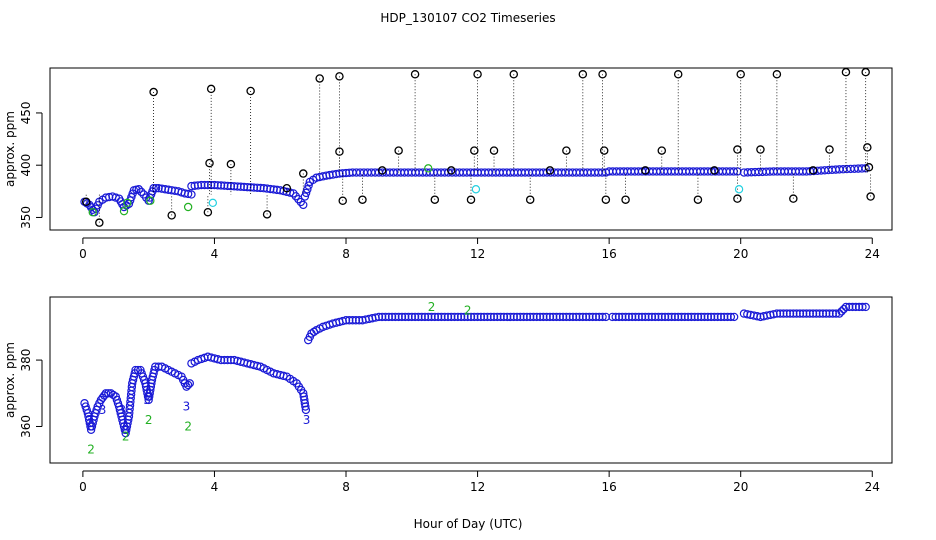  Describe the element at coordinates (215, 487) in the screenshot. I see `bottom-x-tick-label: 4` at that location.